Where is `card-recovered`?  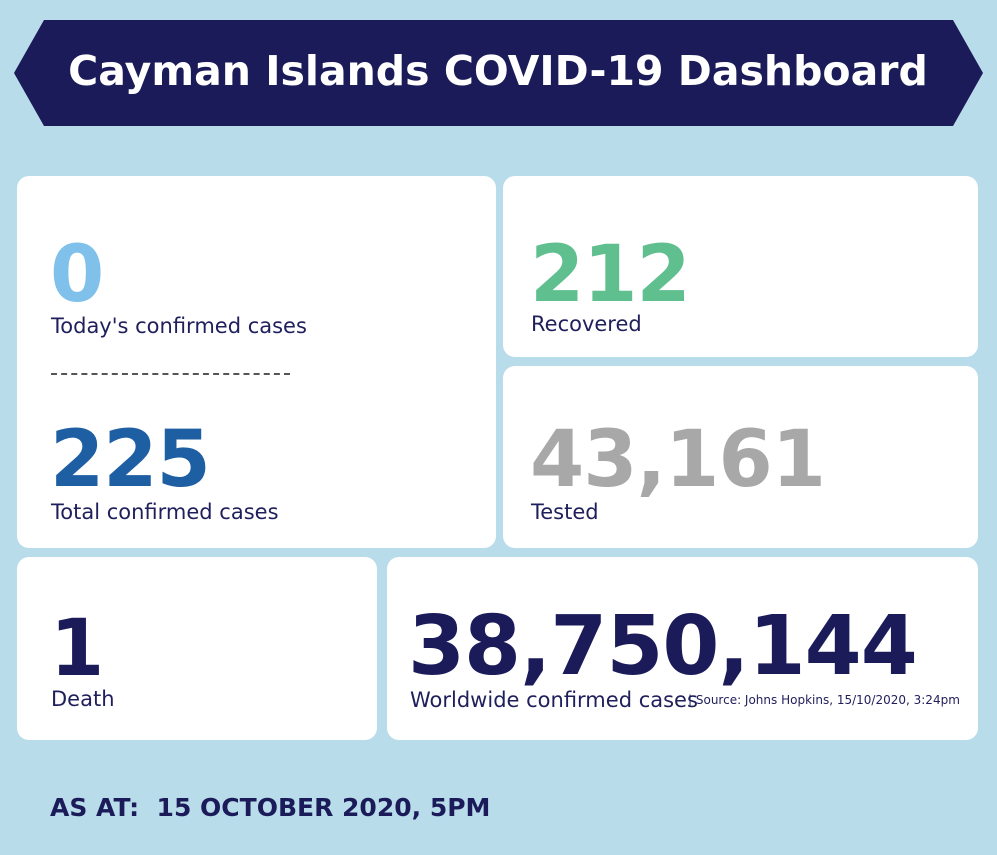 card-recovered is located at coordinates (740, 266).